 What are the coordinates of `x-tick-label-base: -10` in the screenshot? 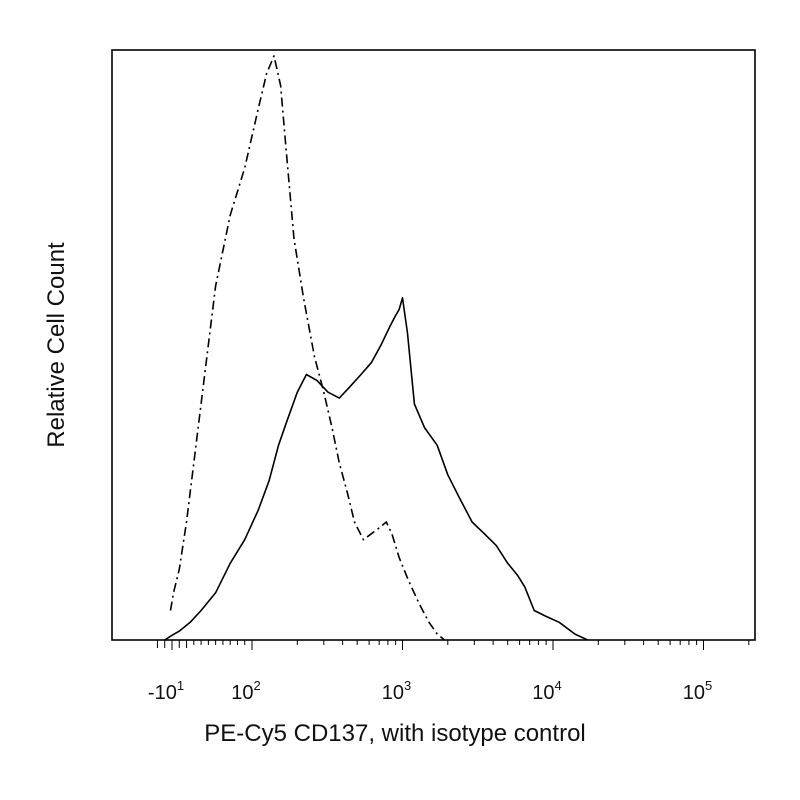 It's located at (162, 693).